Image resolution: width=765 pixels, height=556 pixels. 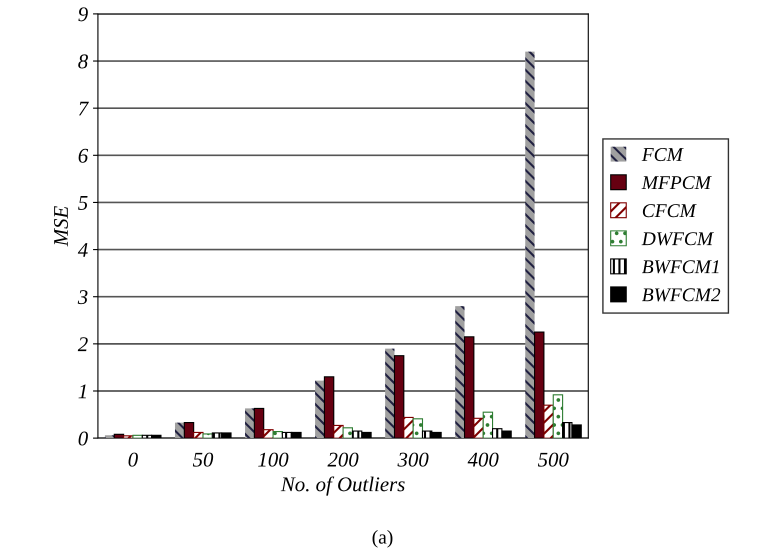 What do you see at coordinates (83, 203) in the screenshot?
I see `y-tick-label: 5` at bounding box center [83, 203].